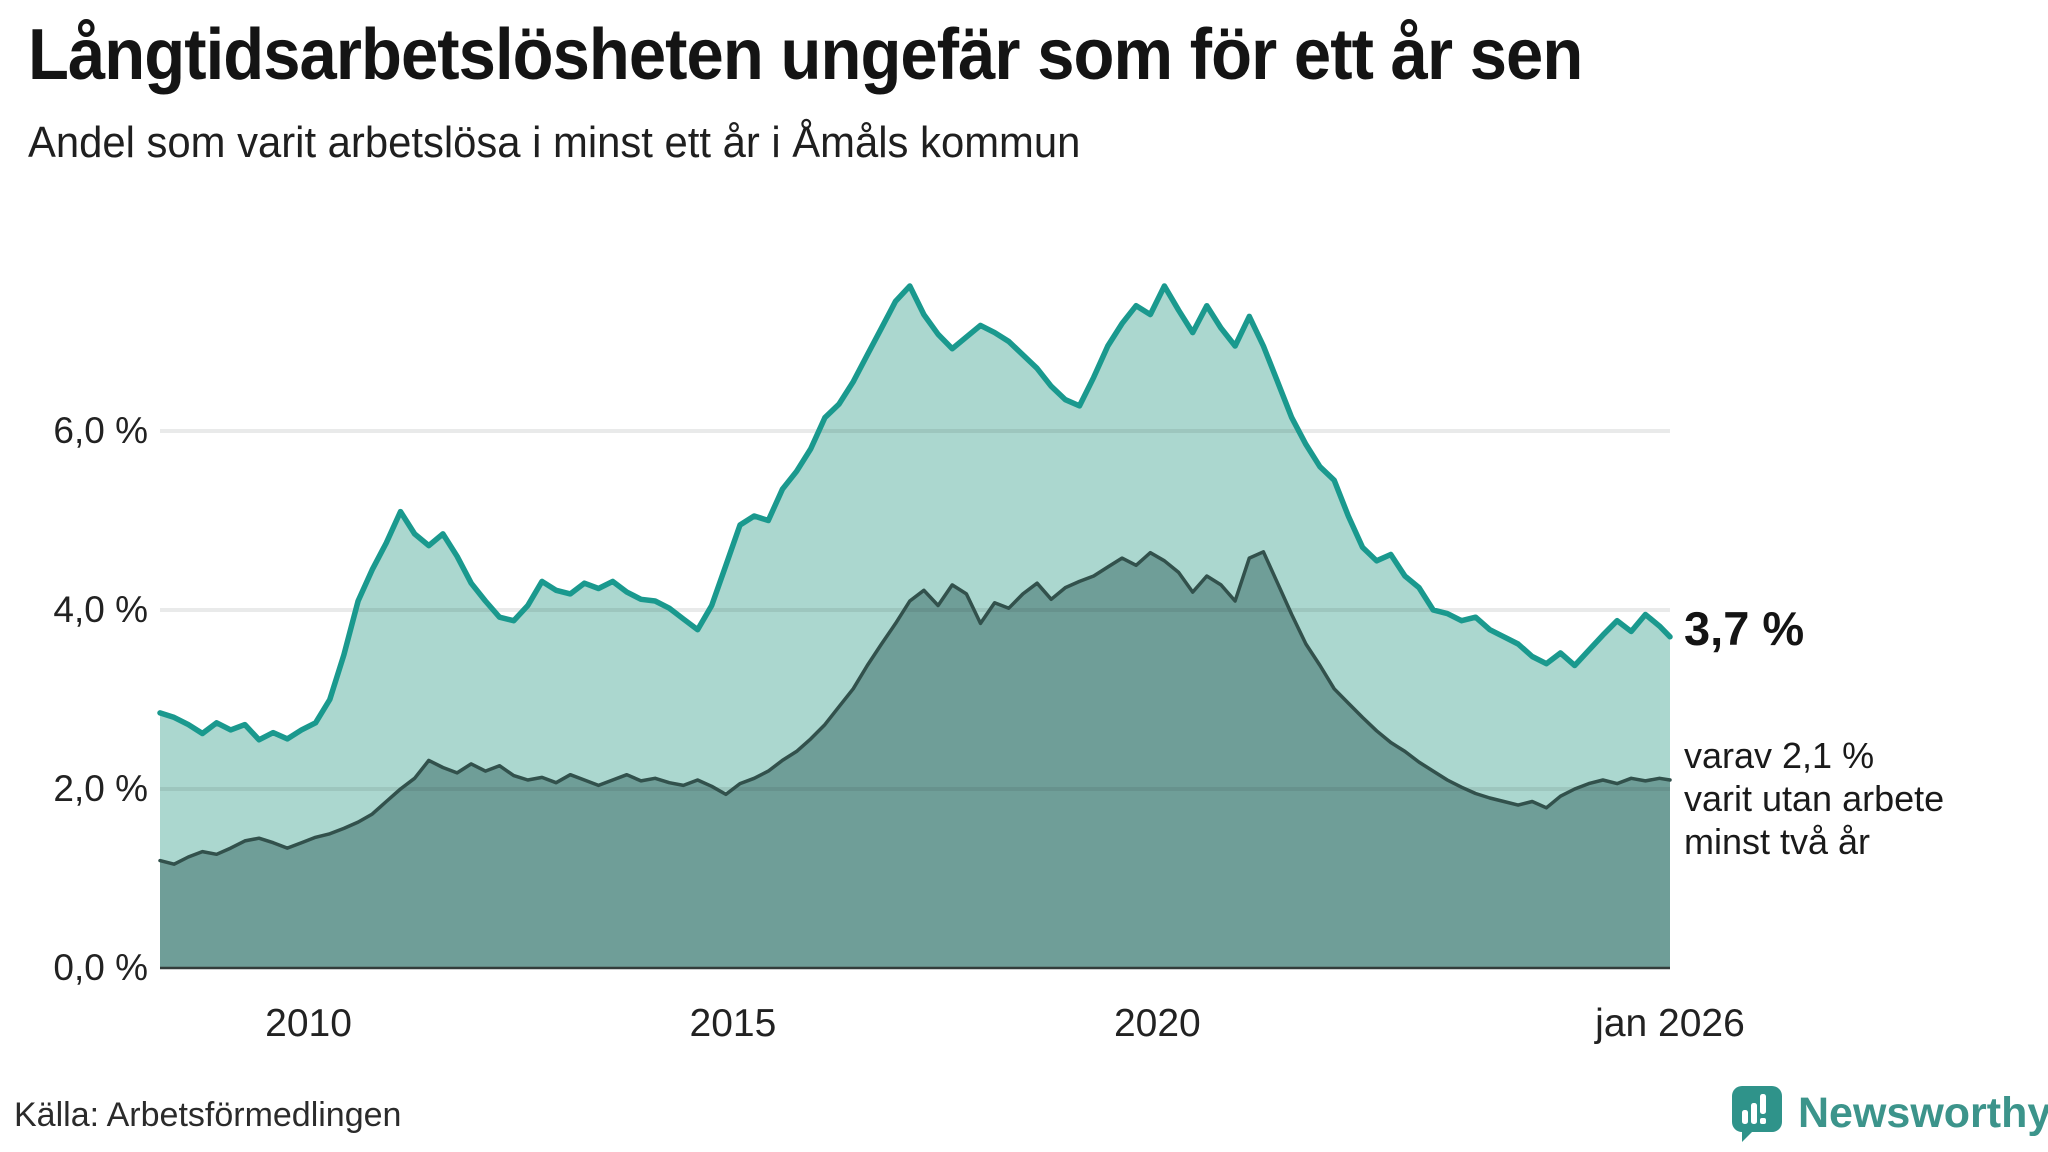  I want to click on bar-short, so click(1745, 1117).